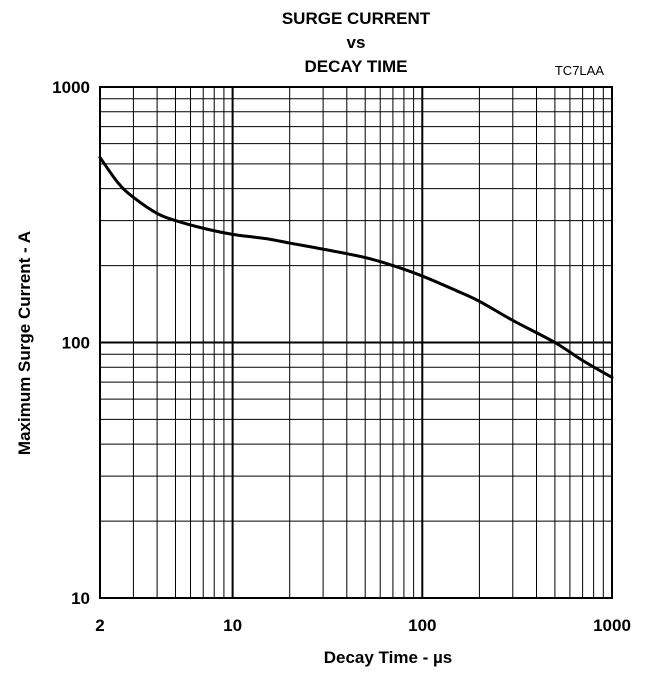 This screenshot has height=676, width=652. Describe the element at coordinates (388, 657) in the screenshot. I see `x-axis-label: Decay Time - µs` at that location.